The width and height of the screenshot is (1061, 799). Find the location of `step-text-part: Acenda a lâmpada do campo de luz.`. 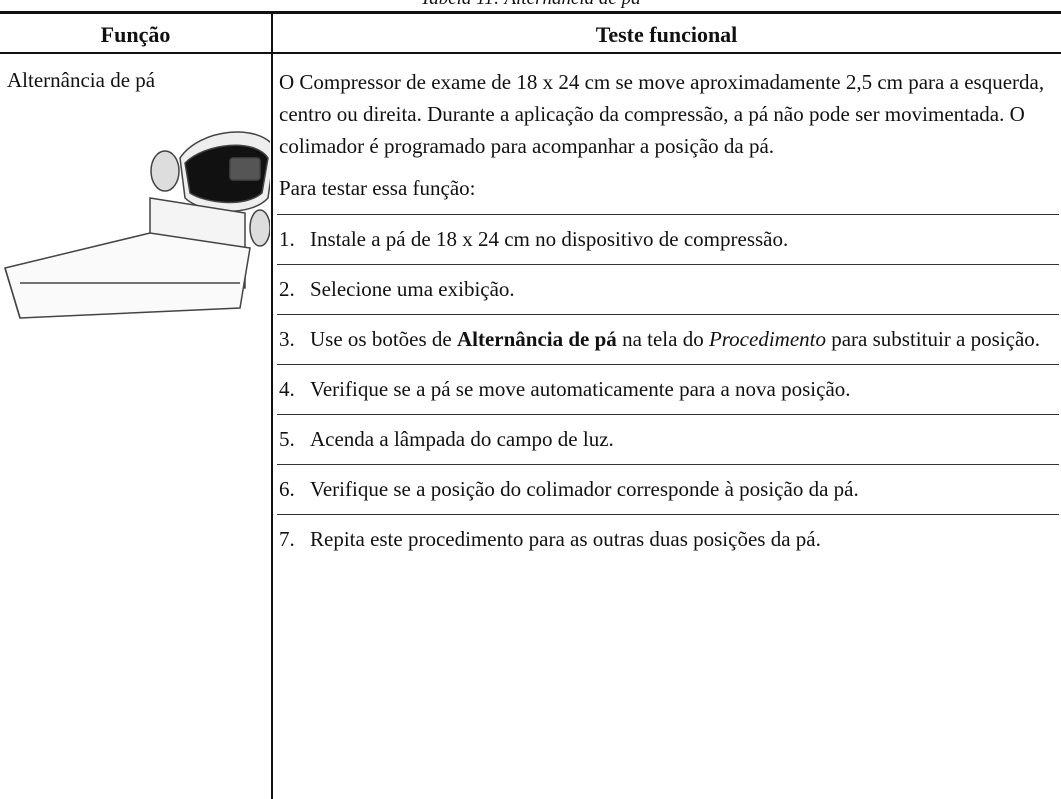

step-text-part: Acenda a lâmpada do campo de luz. is located at coordinates (462, 439).